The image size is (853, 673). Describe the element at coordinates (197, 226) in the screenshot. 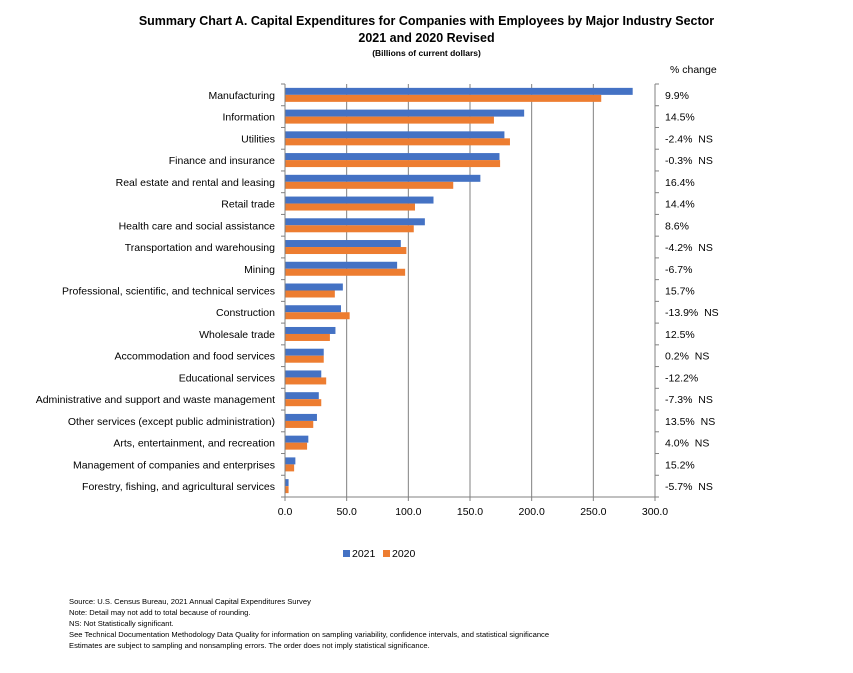

I see `category-label: Health care and social assistance` at that location.